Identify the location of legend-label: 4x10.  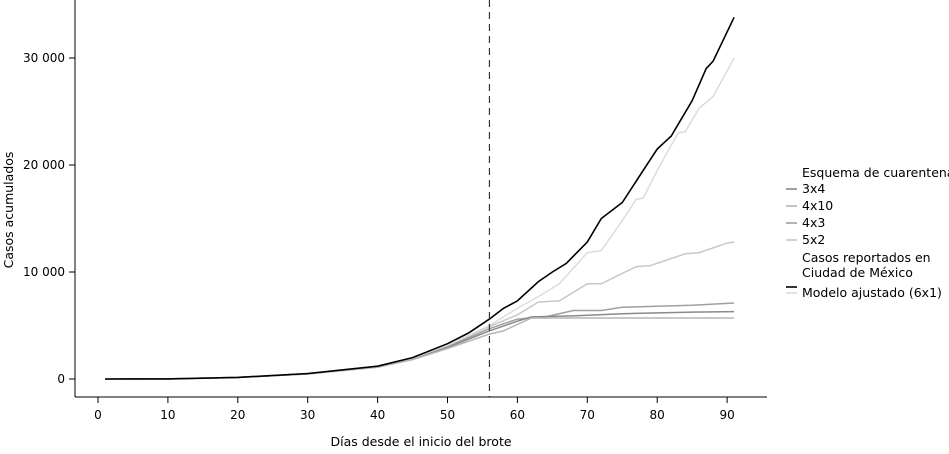
(817, 205).